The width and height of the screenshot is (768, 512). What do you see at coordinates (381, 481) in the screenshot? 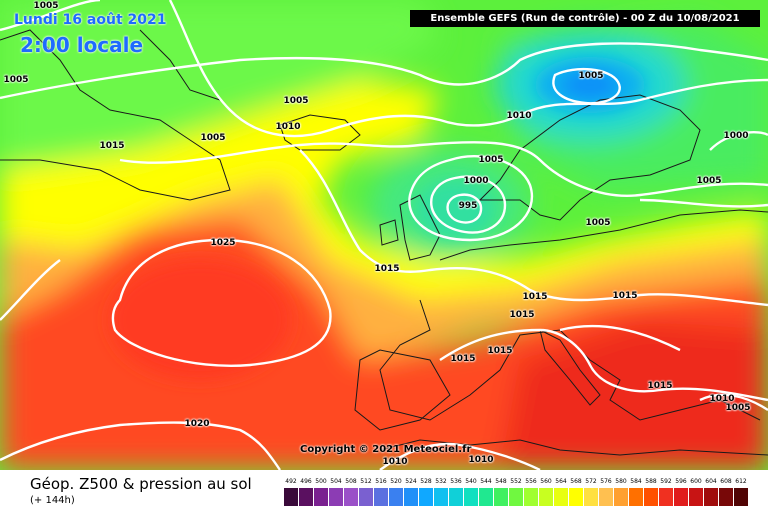
I see `scale-tick-label: 516` at bounding box center [381, 481].